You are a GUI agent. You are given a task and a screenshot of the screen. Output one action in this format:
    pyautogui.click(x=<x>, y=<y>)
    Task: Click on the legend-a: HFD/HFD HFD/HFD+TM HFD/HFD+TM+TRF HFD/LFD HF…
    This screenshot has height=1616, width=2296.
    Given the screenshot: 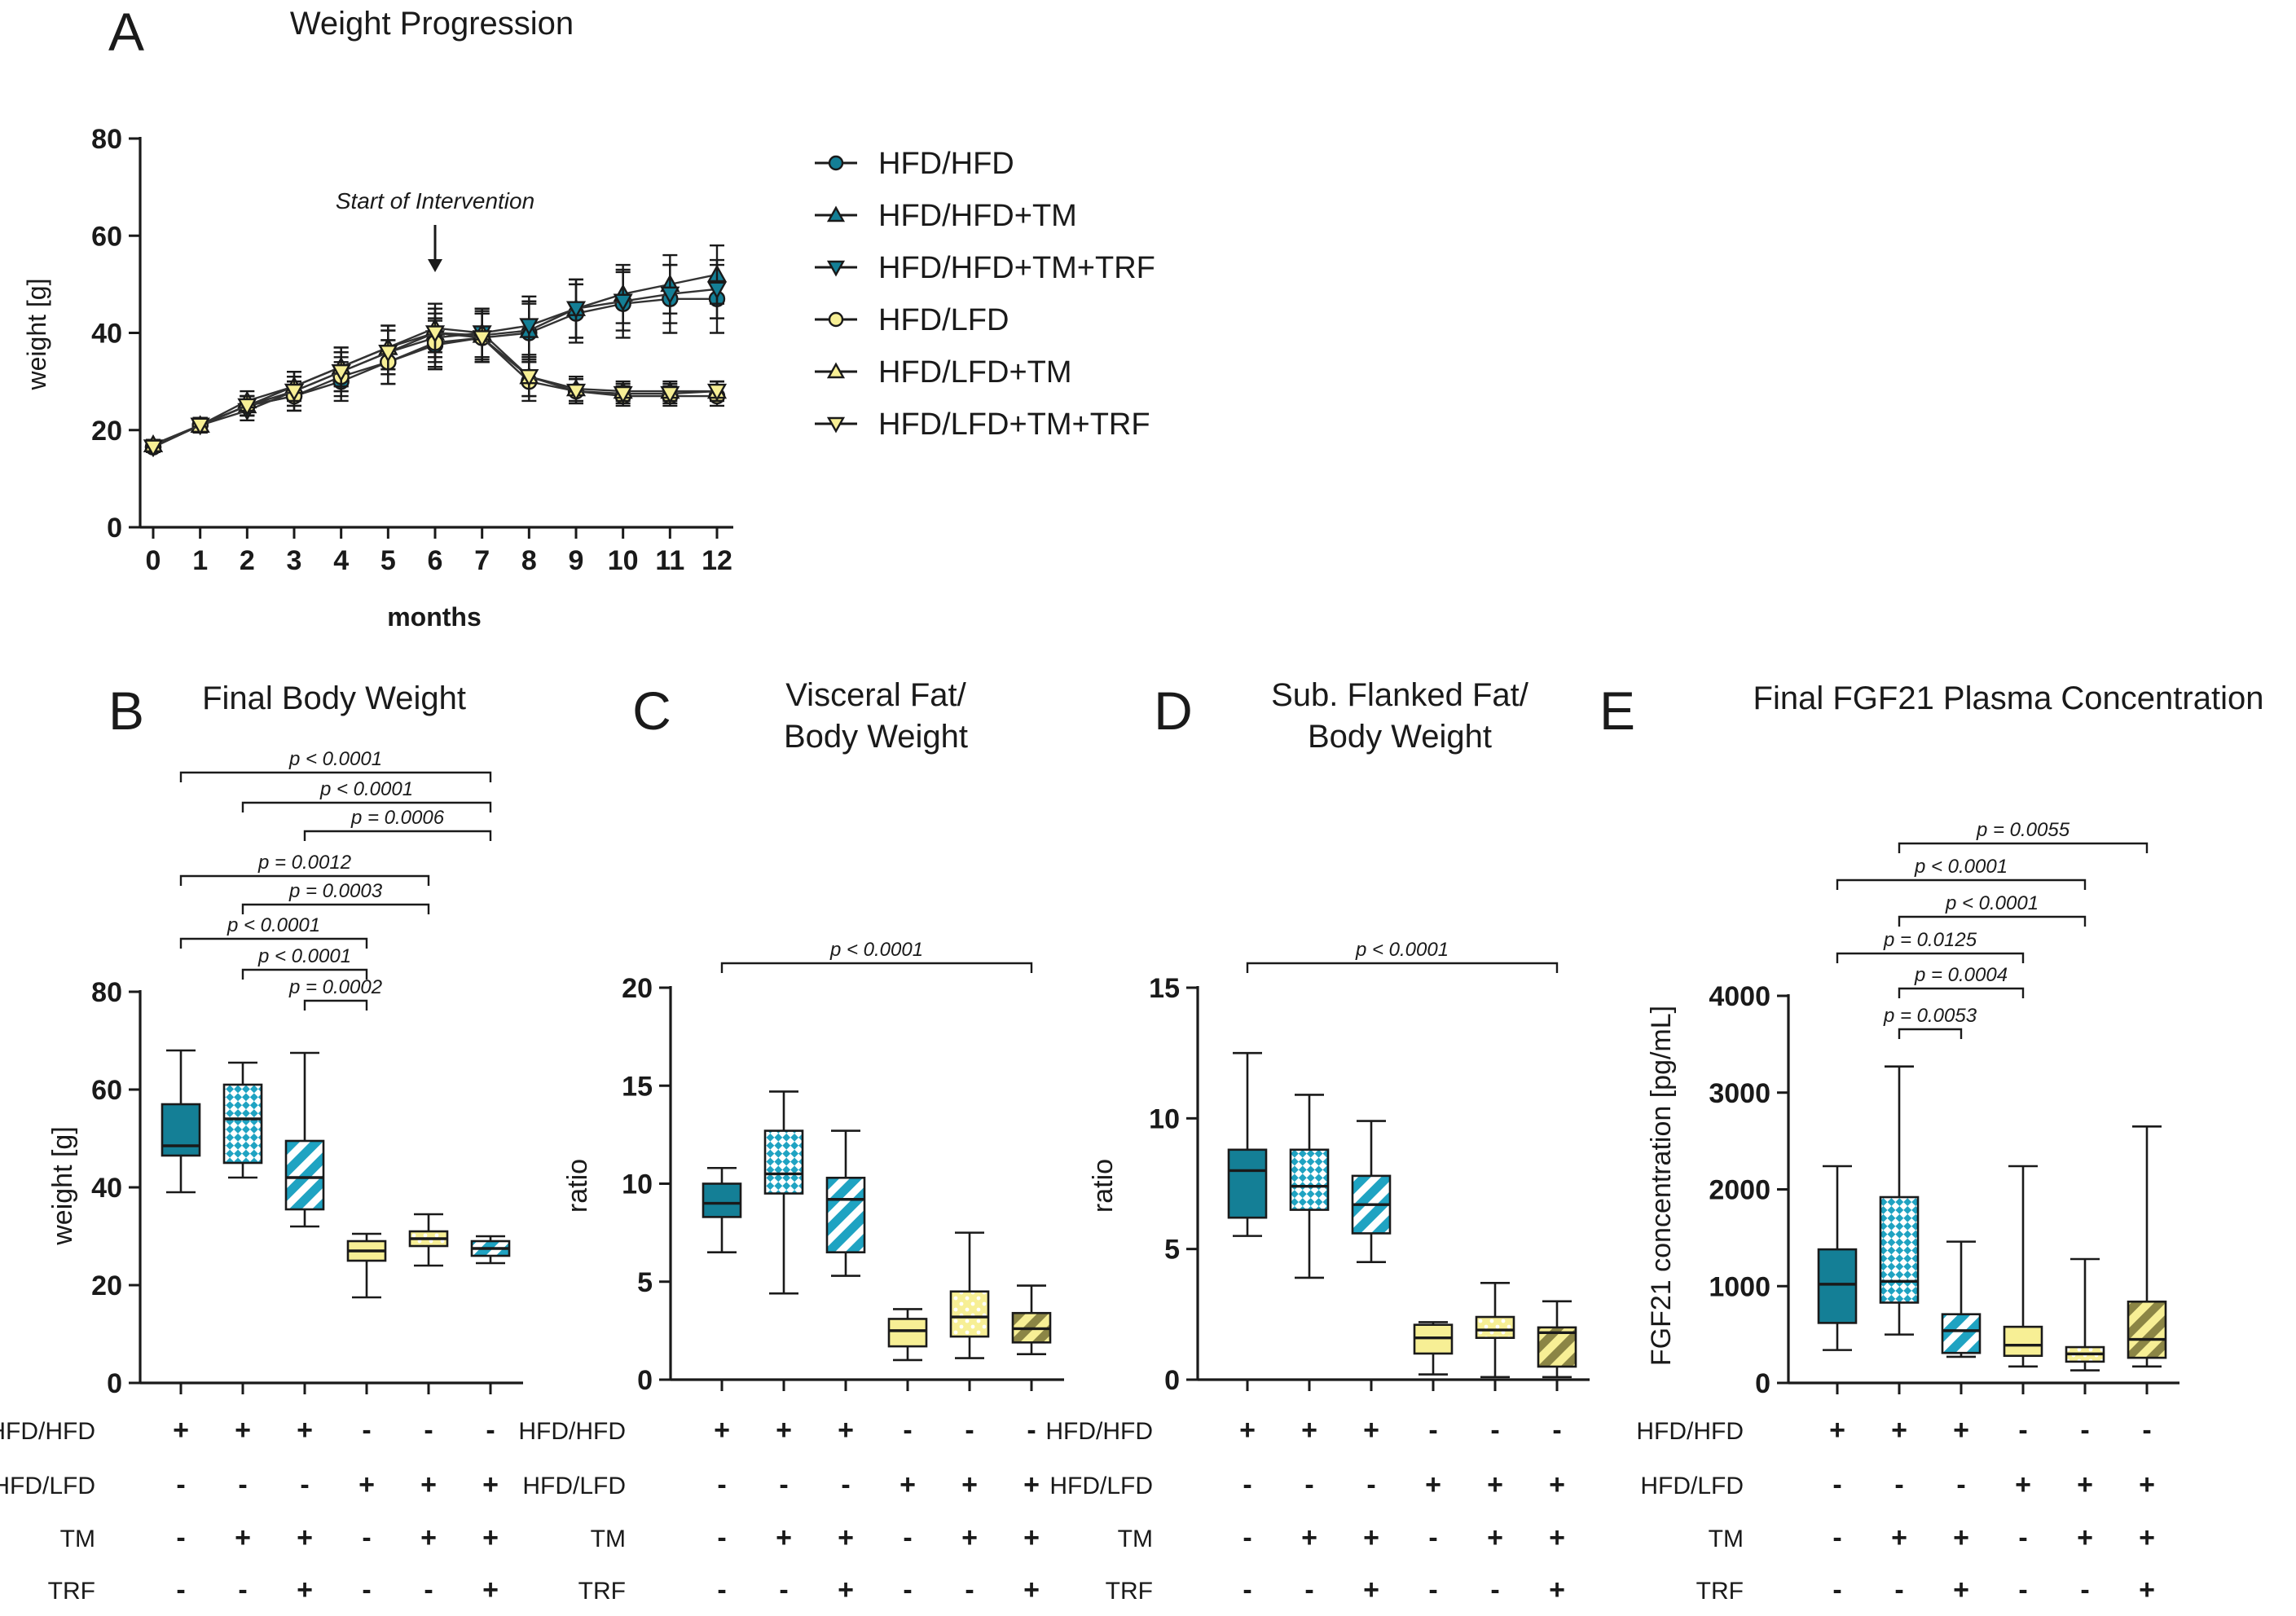 What is the action you would take?
    pyautogui.click(x=985, y=294)
    